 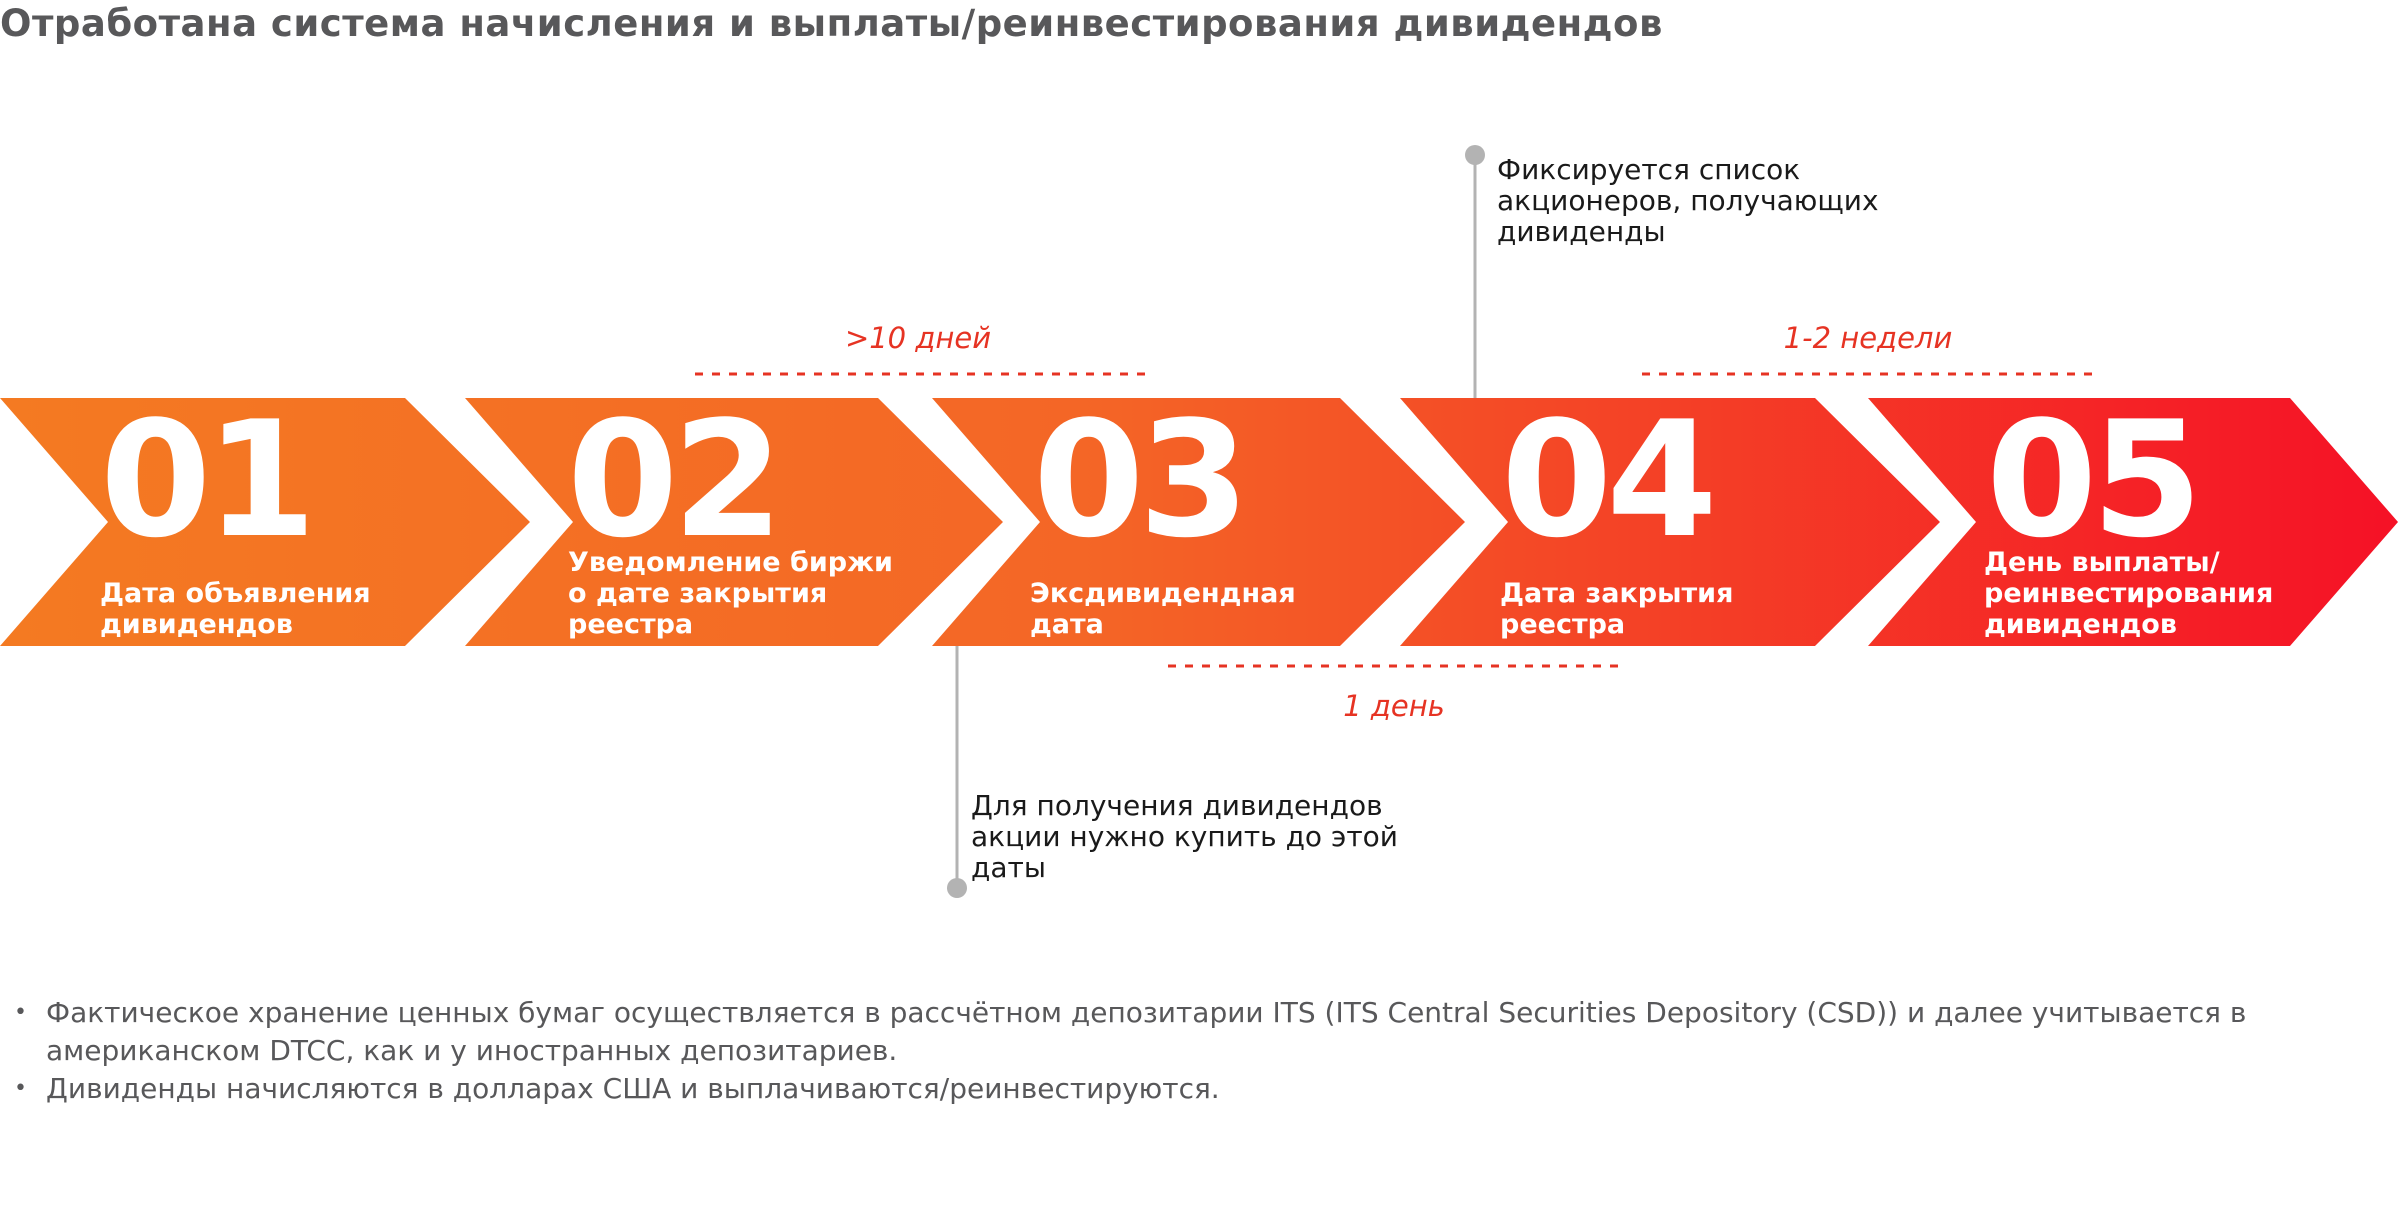 What do you see at coordinates (1067, 624) in the screenshot?
I see `step-03-label-line-2: дата` at bounding box center [1067, 624].